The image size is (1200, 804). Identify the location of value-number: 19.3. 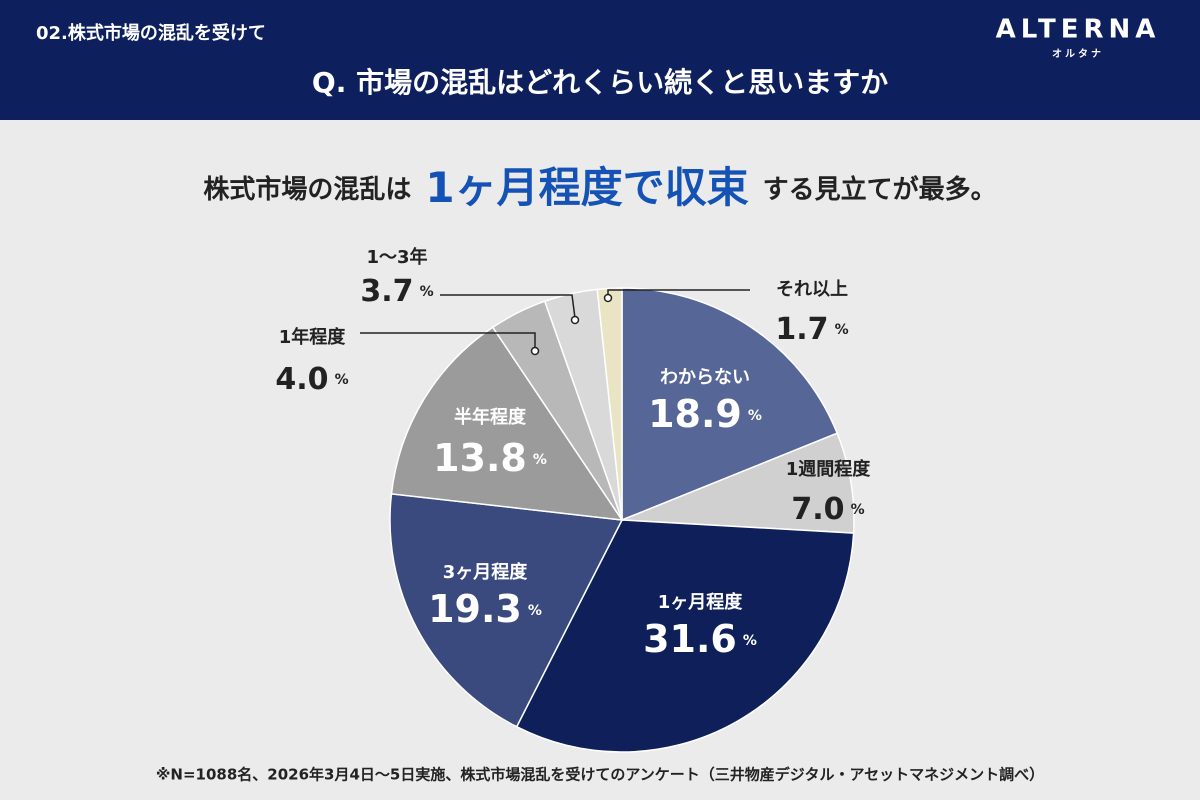
(475, 609).